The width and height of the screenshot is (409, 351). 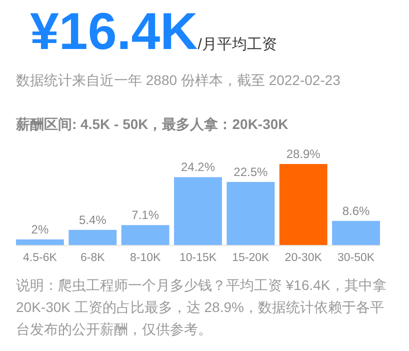 I want to click on data-label: 28.9%, so click(x=303, y=154).